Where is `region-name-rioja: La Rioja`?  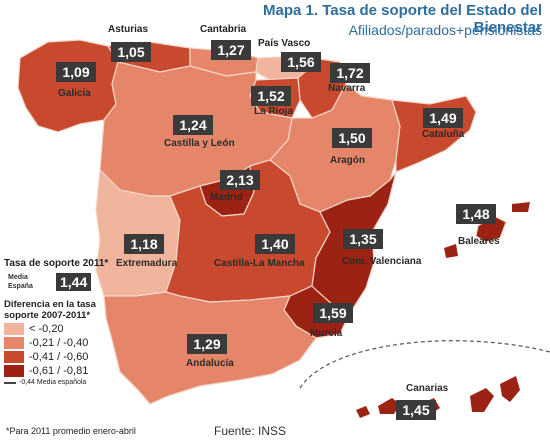 region-name-rioja: La Rioja is located at coordinates (273, 111).